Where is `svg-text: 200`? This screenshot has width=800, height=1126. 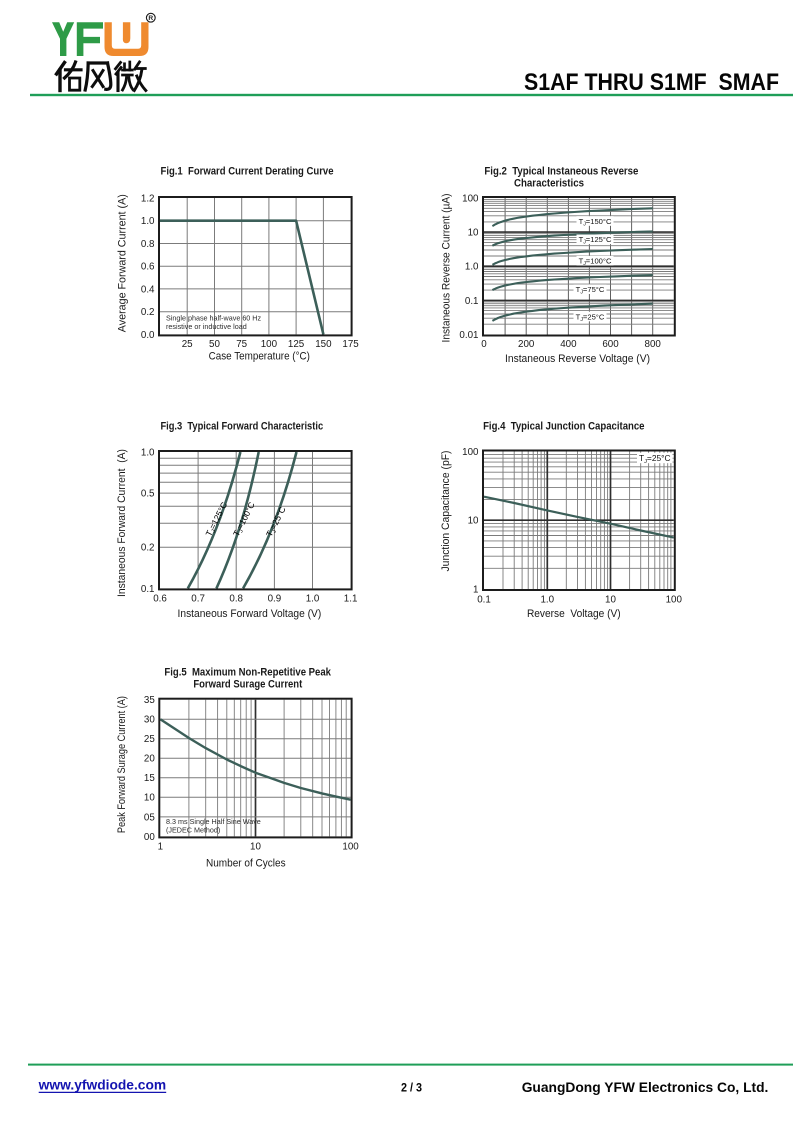
svg-text: 200 is located at coordinates (526, 344).